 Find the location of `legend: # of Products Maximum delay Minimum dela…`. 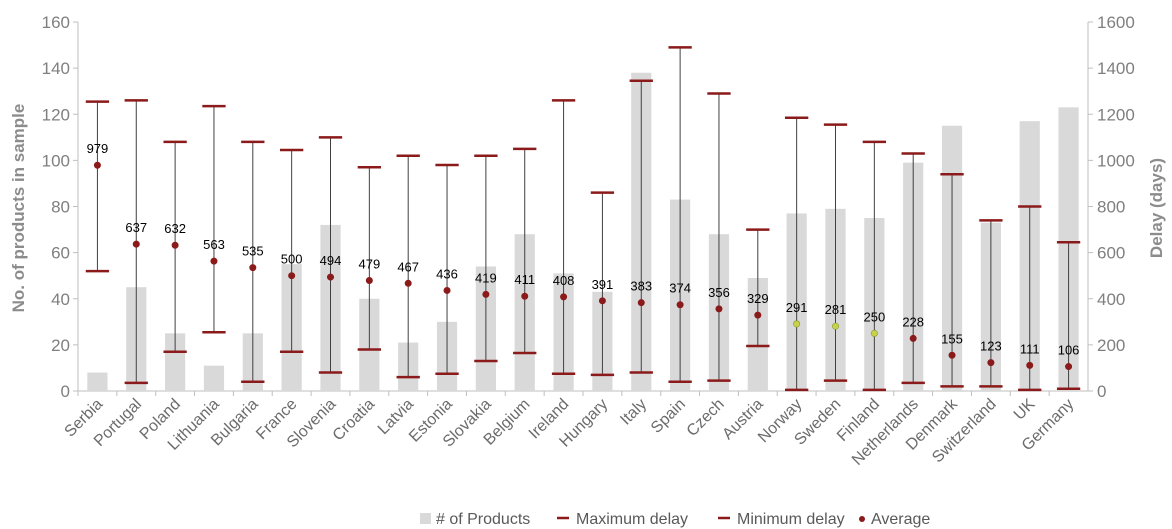

legend: # of Products Maximum delay Minimum dela… is located at coordinates (675, 519).